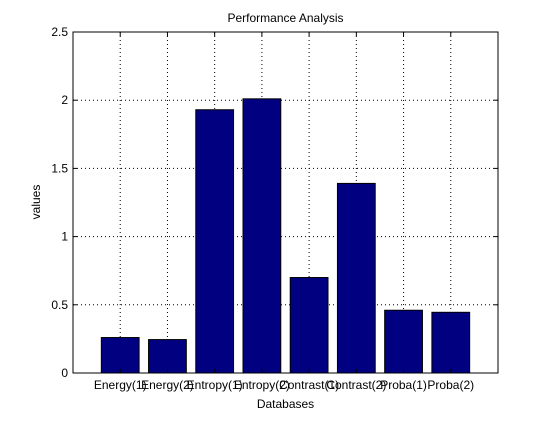  Describe the element at coordinates (59, 32) in the screenshot. I see `y-tick-label: 2.5` at that location.